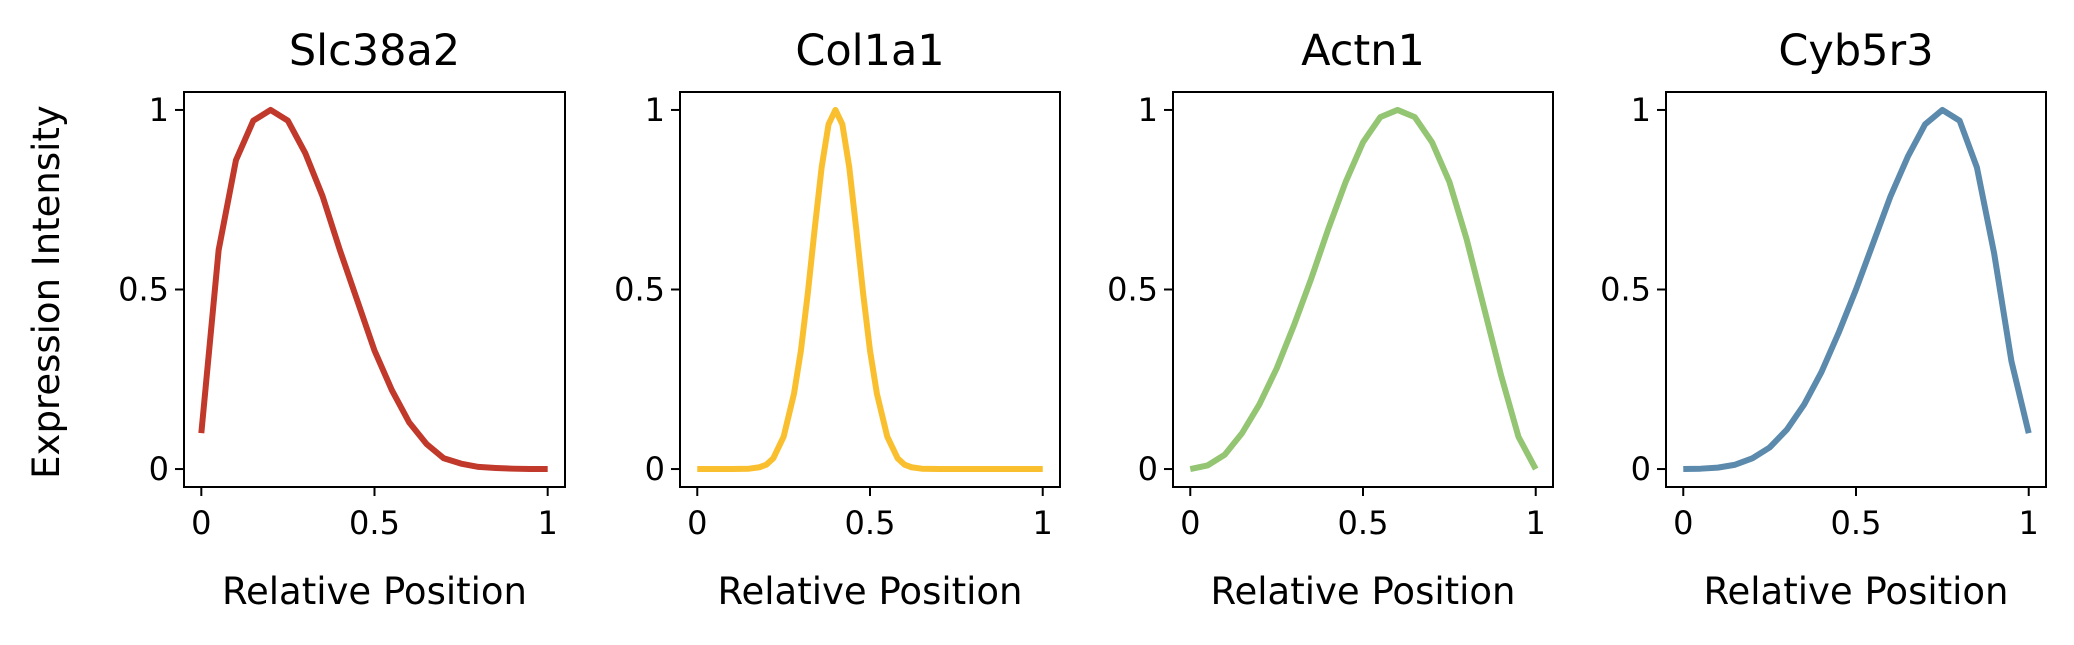 The height and width of the screenshot is (645, 2074). I want to click on shared-y-axis-label: Expression Intensity, so click(46, 292).